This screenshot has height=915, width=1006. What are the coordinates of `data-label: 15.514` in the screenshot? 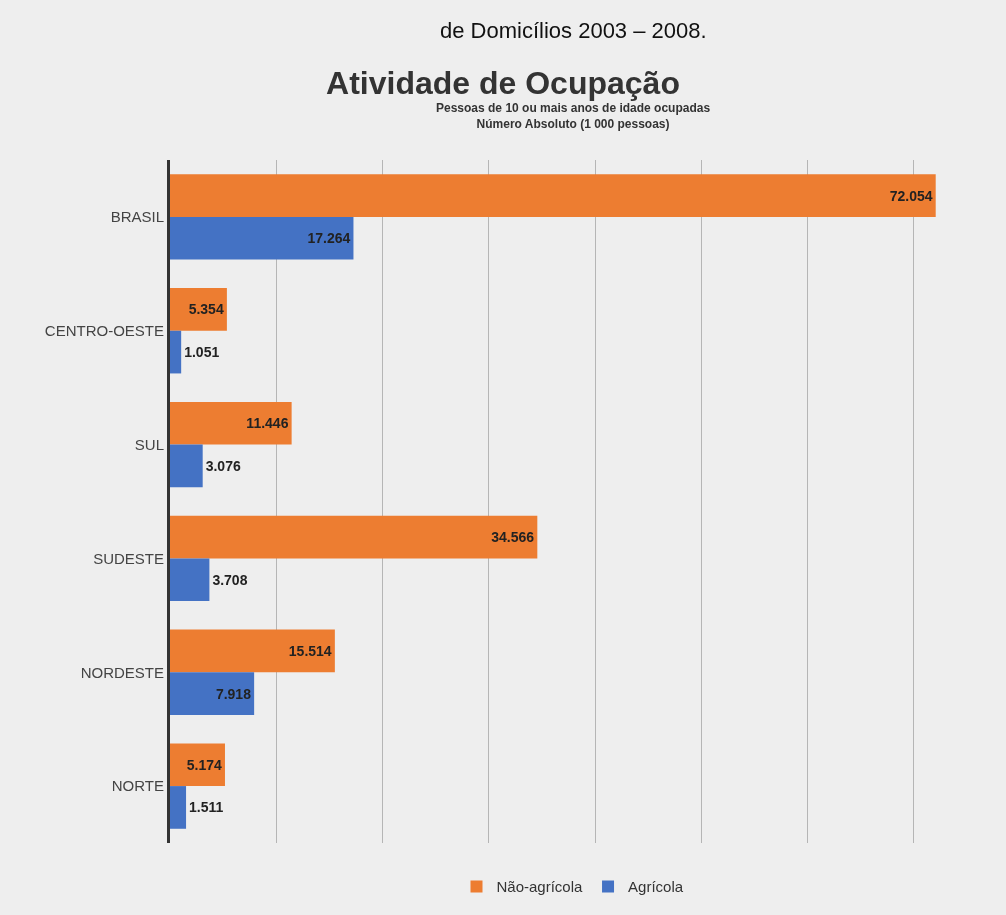 It's located at (310, 650).